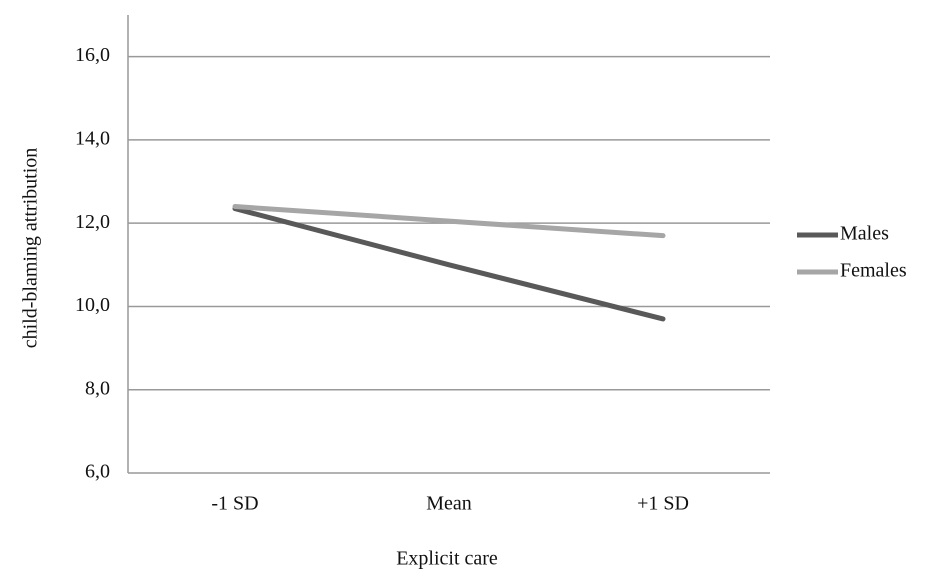 This screenshot has height=581, width=949. Describe the element at coordinates (663, 504) in the screenshot. I see `x-tick-label: +1 SD` at that location.